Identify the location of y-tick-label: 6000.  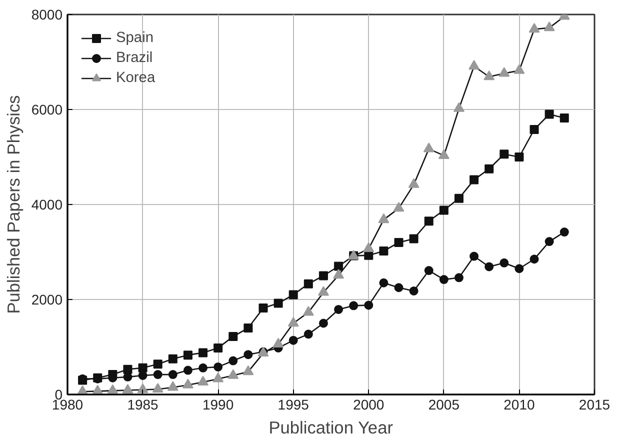
(47, 110).